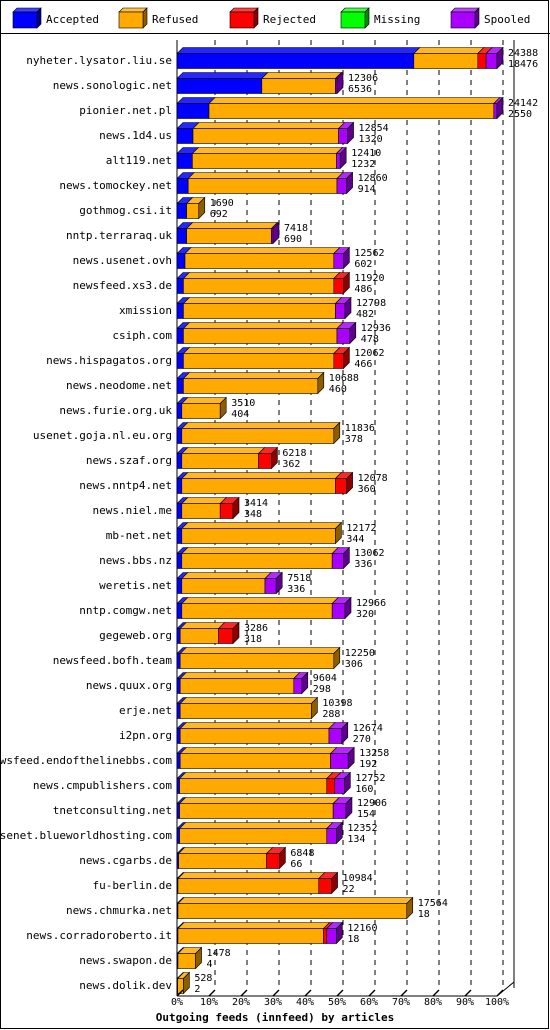 This screenshot has height=1030, width=550. Describe the element at coordinates (243, 403) in the screenshot. I see `row-total: 3510` at that location.